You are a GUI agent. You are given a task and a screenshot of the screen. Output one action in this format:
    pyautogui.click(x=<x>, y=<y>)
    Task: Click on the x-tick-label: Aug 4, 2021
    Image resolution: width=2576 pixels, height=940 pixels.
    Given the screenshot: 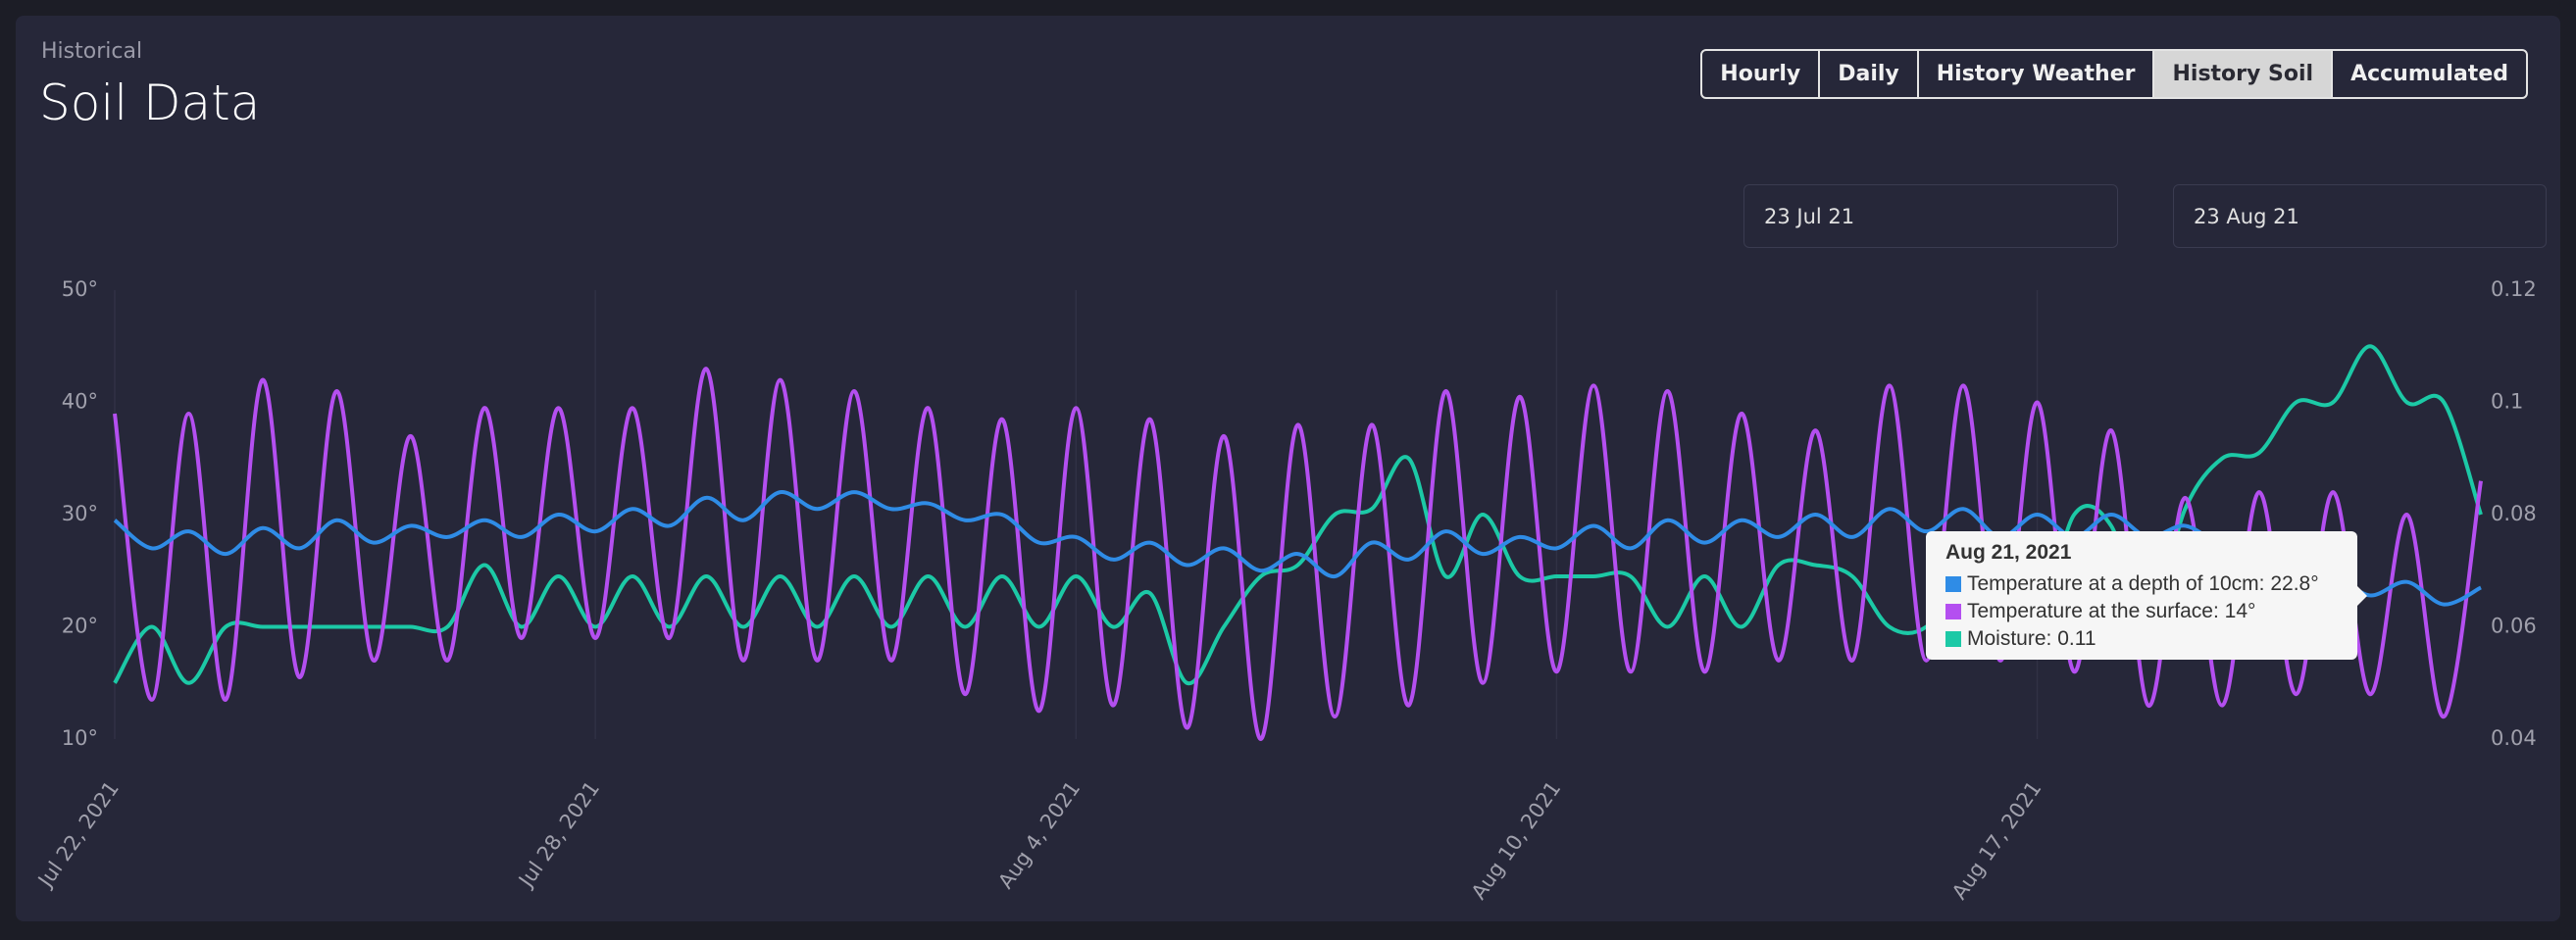 What is the action you would take?
    pyautogui.click(x=1039, y=835)
    